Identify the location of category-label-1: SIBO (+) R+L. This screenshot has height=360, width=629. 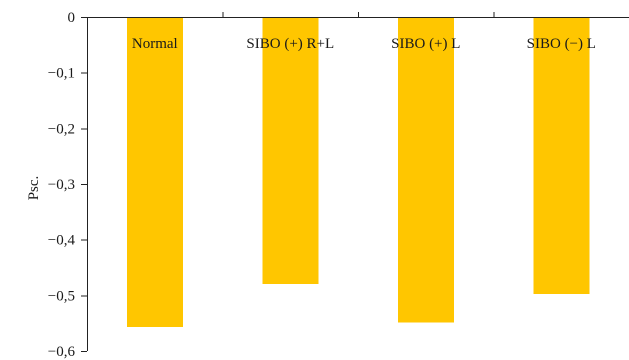
(290, 44).